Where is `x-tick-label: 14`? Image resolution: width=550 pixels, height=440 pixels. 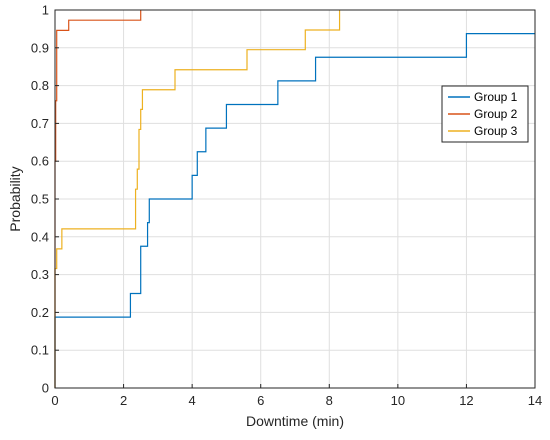
x-tick-label: 14 is located at coordinates (535, 400).